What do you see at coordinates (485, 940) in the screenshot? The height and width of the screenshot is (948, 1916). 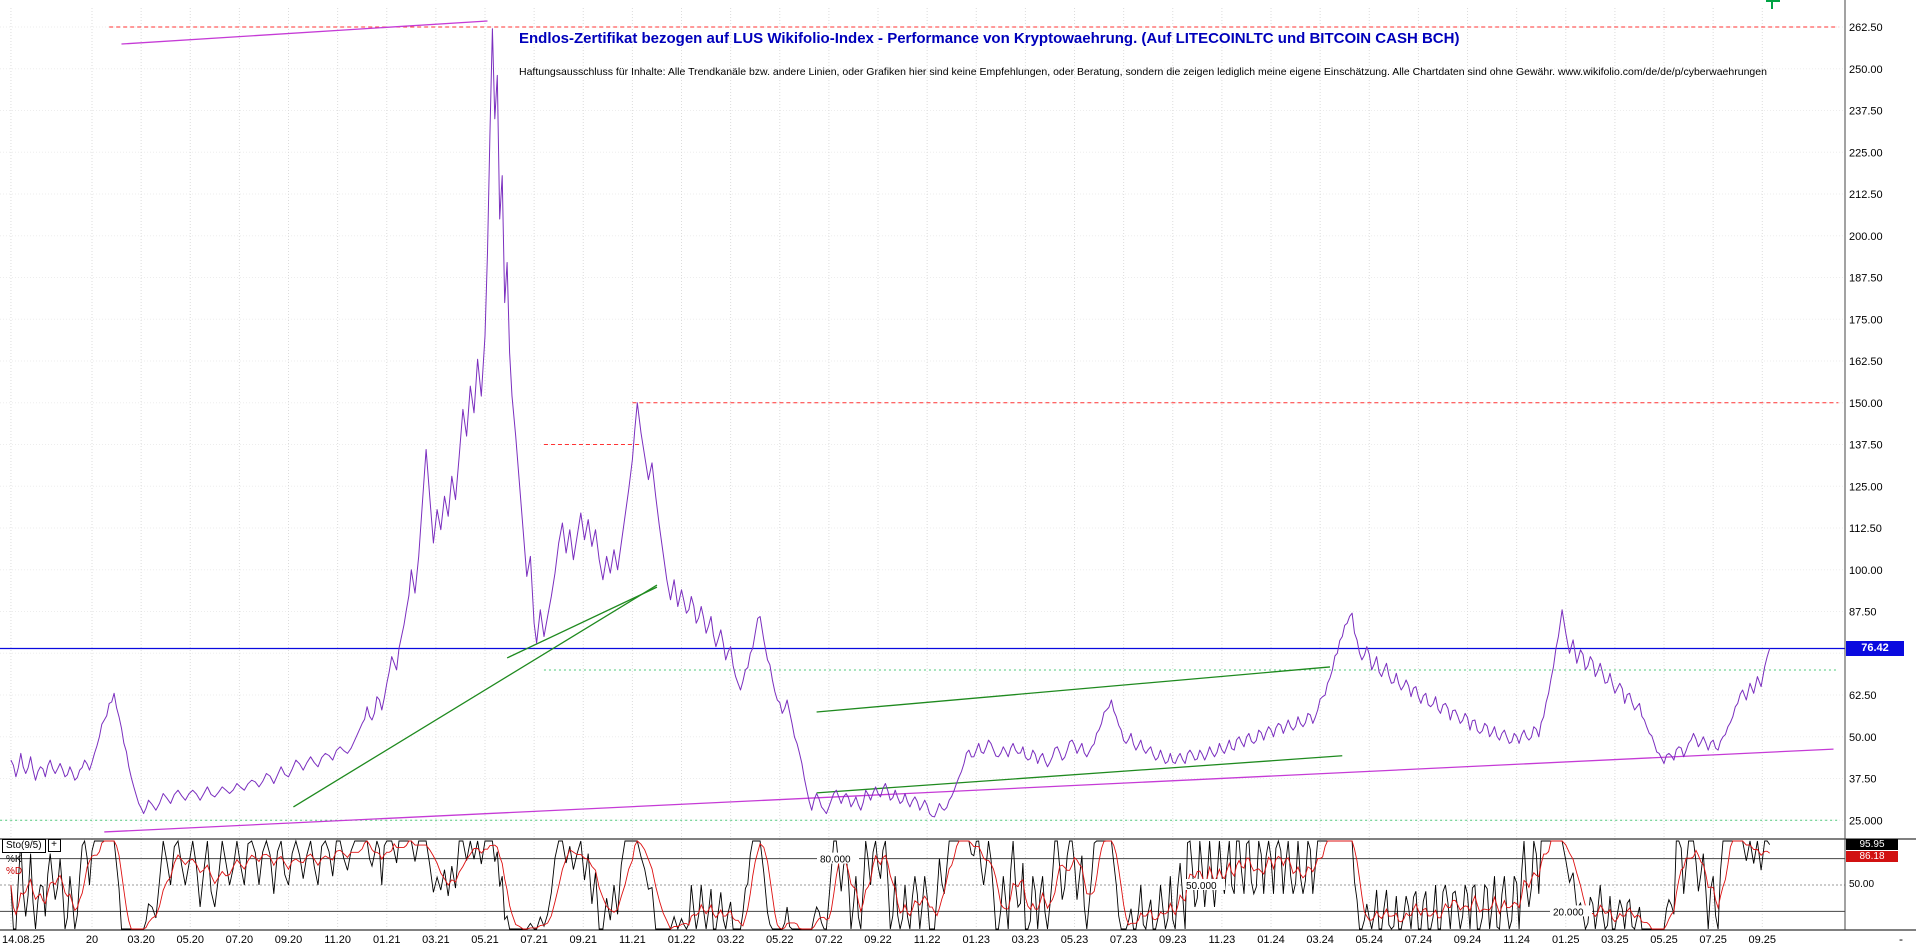 I see `x-axis-label: 05.21` at bounding box center [485, 940].